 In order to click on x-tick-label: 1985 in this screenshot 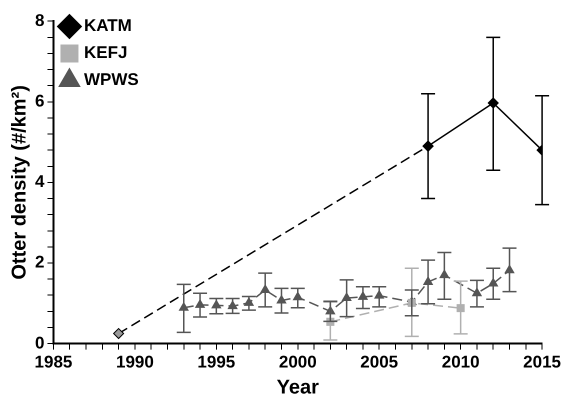, I will do `click(53, 362)`.